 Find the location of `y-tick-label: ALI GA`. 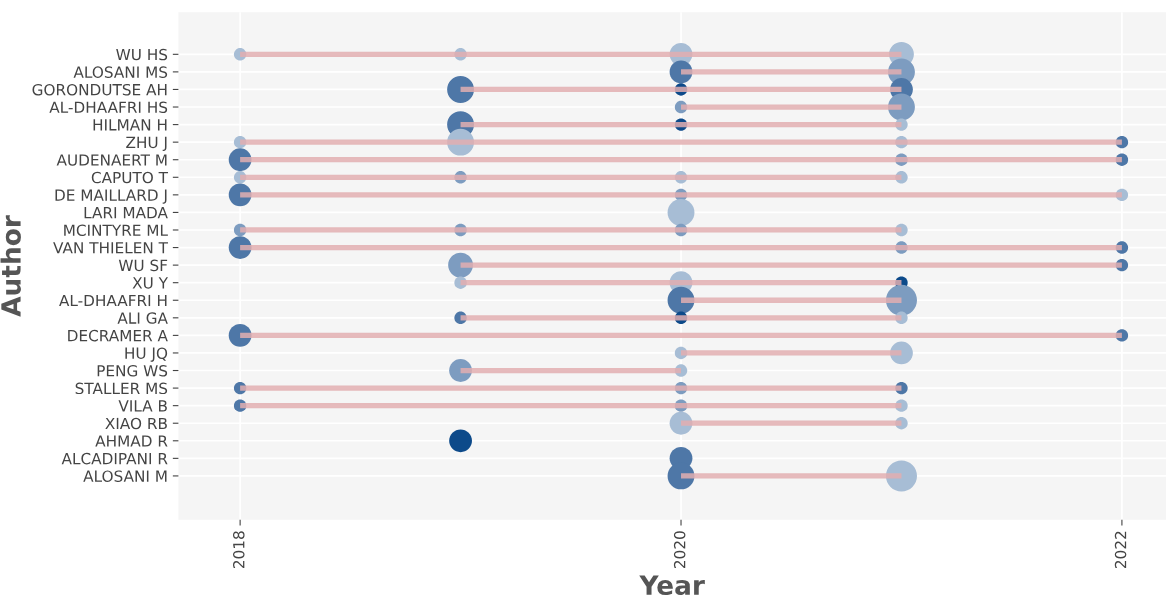

y-tick-label: ALI GA is located at coordinates (142, 318).